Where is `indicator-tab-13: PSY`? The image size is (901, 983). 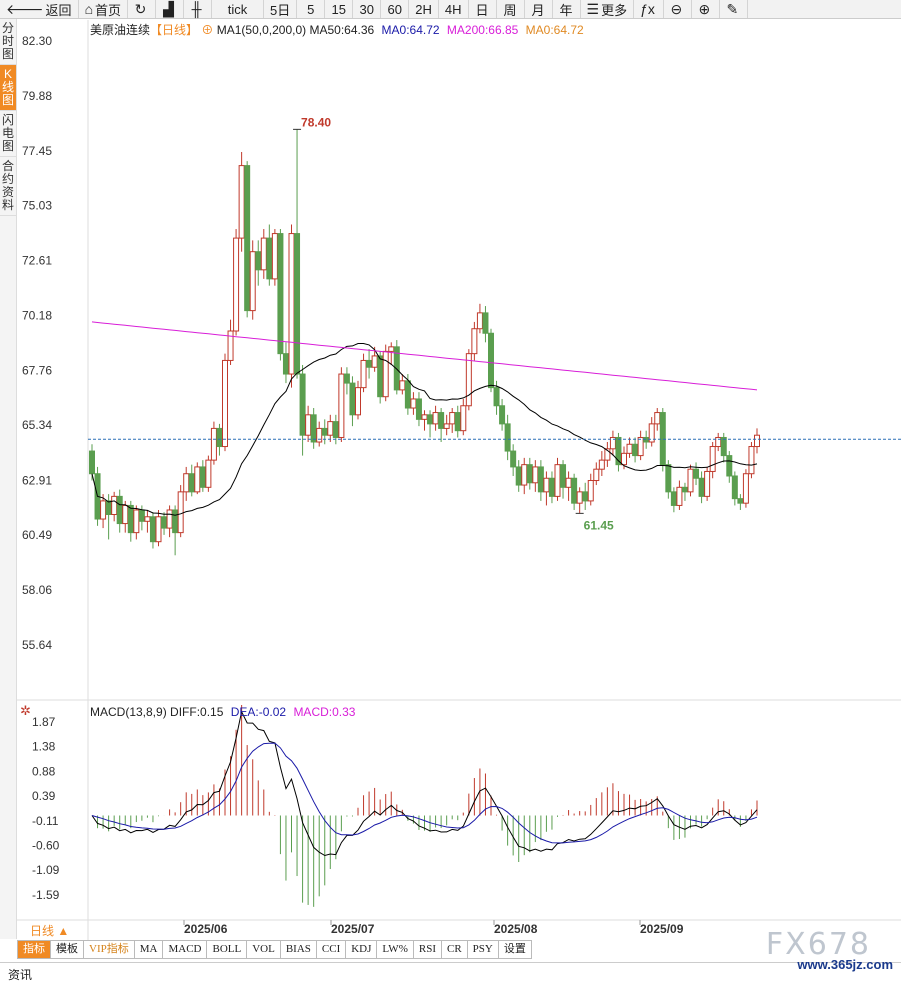
indicator-tab-13: PSY is located at coordinates (483, 949).